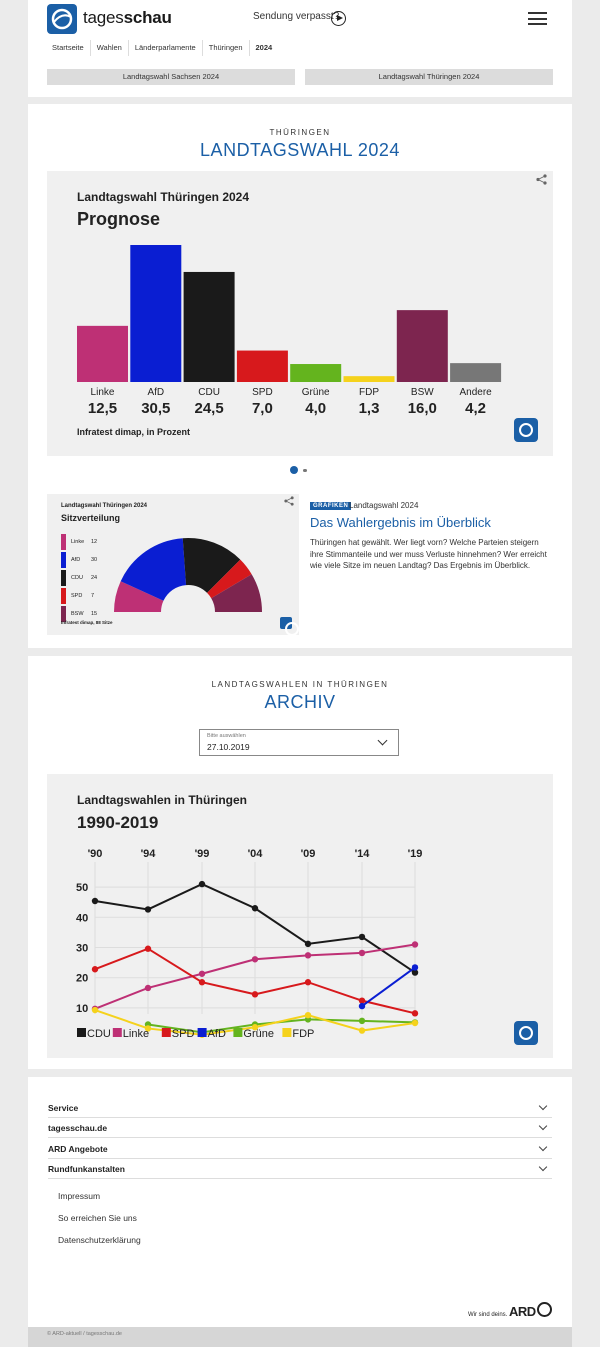 The height and width of the screenshot is (1347, 600). Describe the element at coordinates (299, 742) in the screenshot. I see `election-date-select: Bitte auswählen 27.10.2019` at that location.